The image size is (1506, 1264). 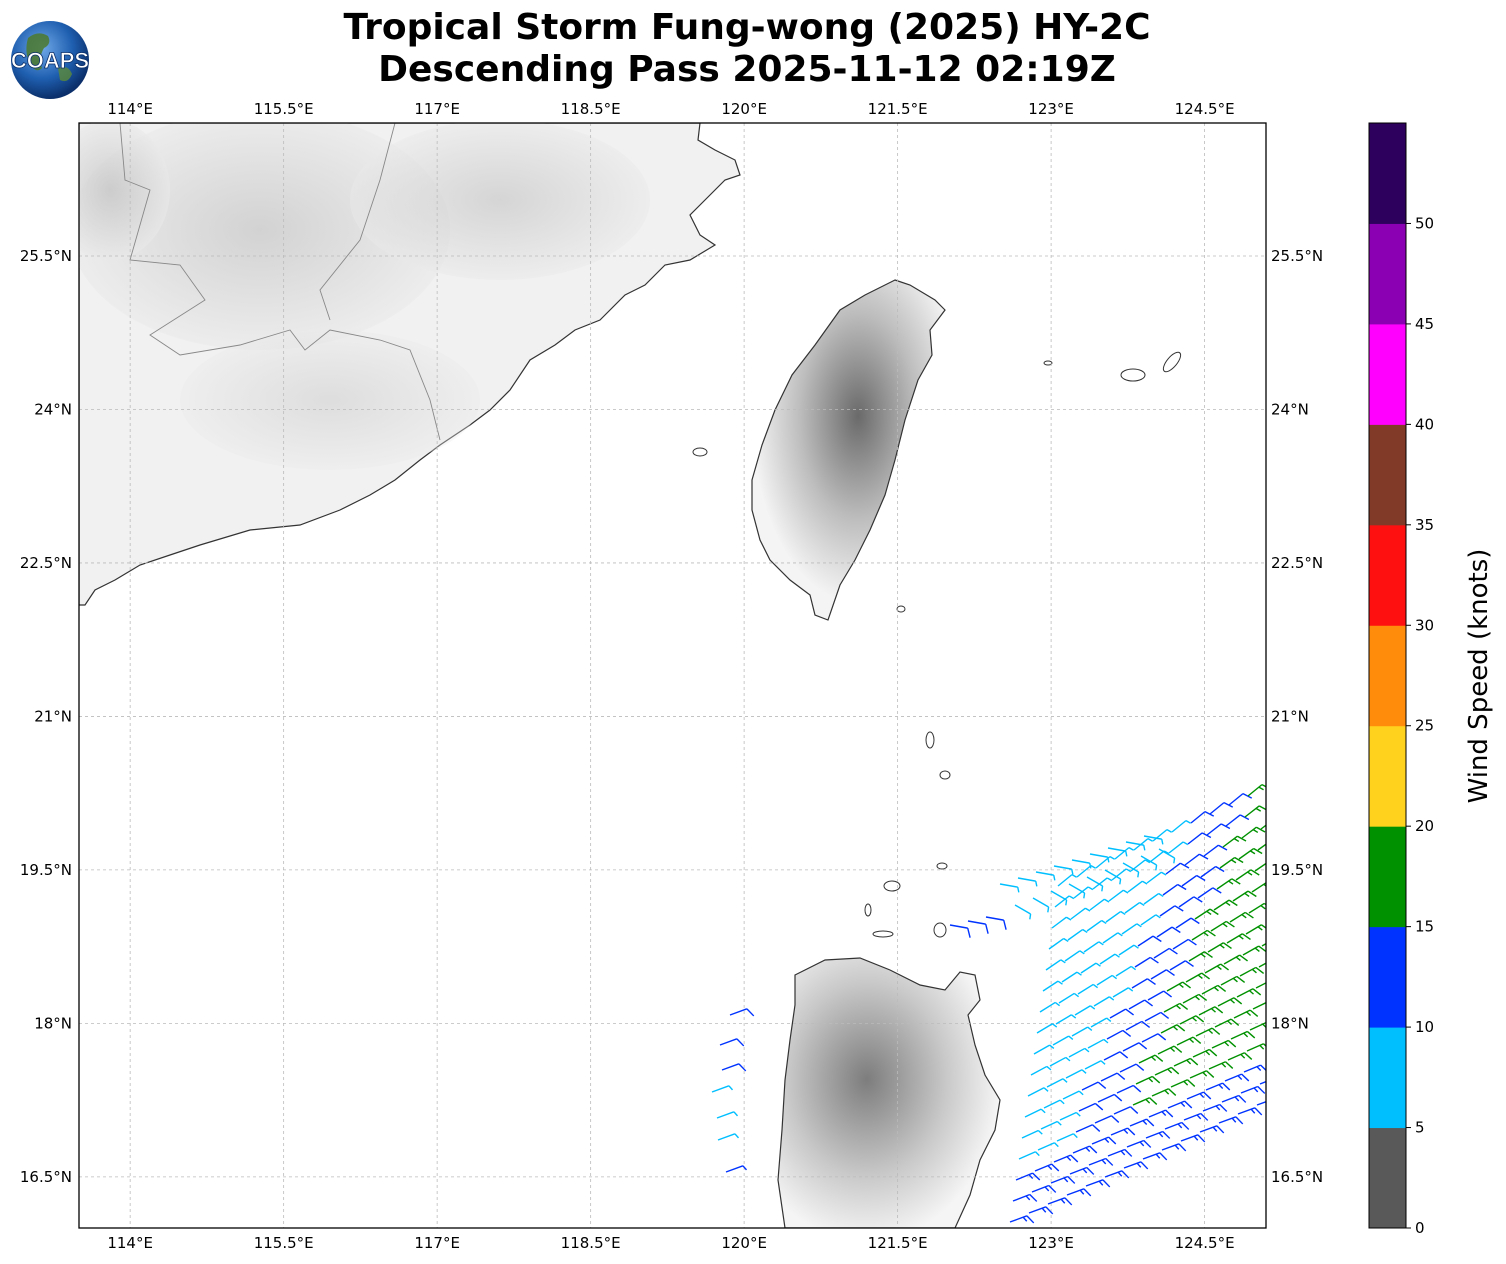 What do you see at coordinates (46, 870) in the screenshot?
I see `lat-tick-label: 19.5°N` at bounding box center [46, 870].